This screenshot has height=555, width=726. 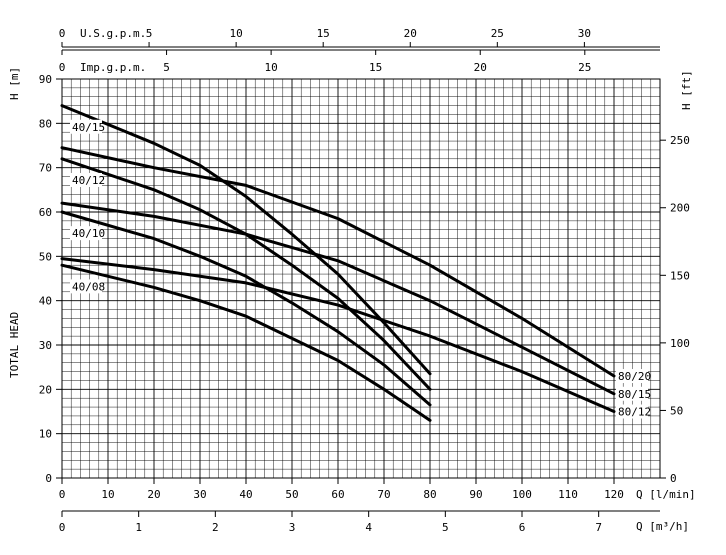 I want to click on x-lmin-tick-label: 50, so click(x=291, y=494).